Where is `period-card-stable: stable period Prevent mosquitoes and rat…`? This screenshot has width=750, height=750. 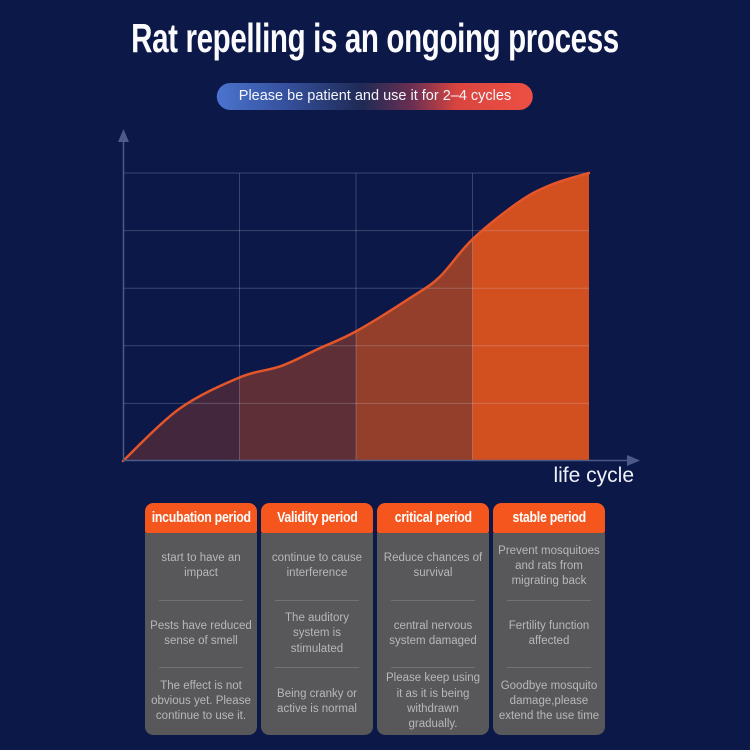
period-card-stable: stable period Prevent mosquitoes and rat… is located at coordinates (549, 619).